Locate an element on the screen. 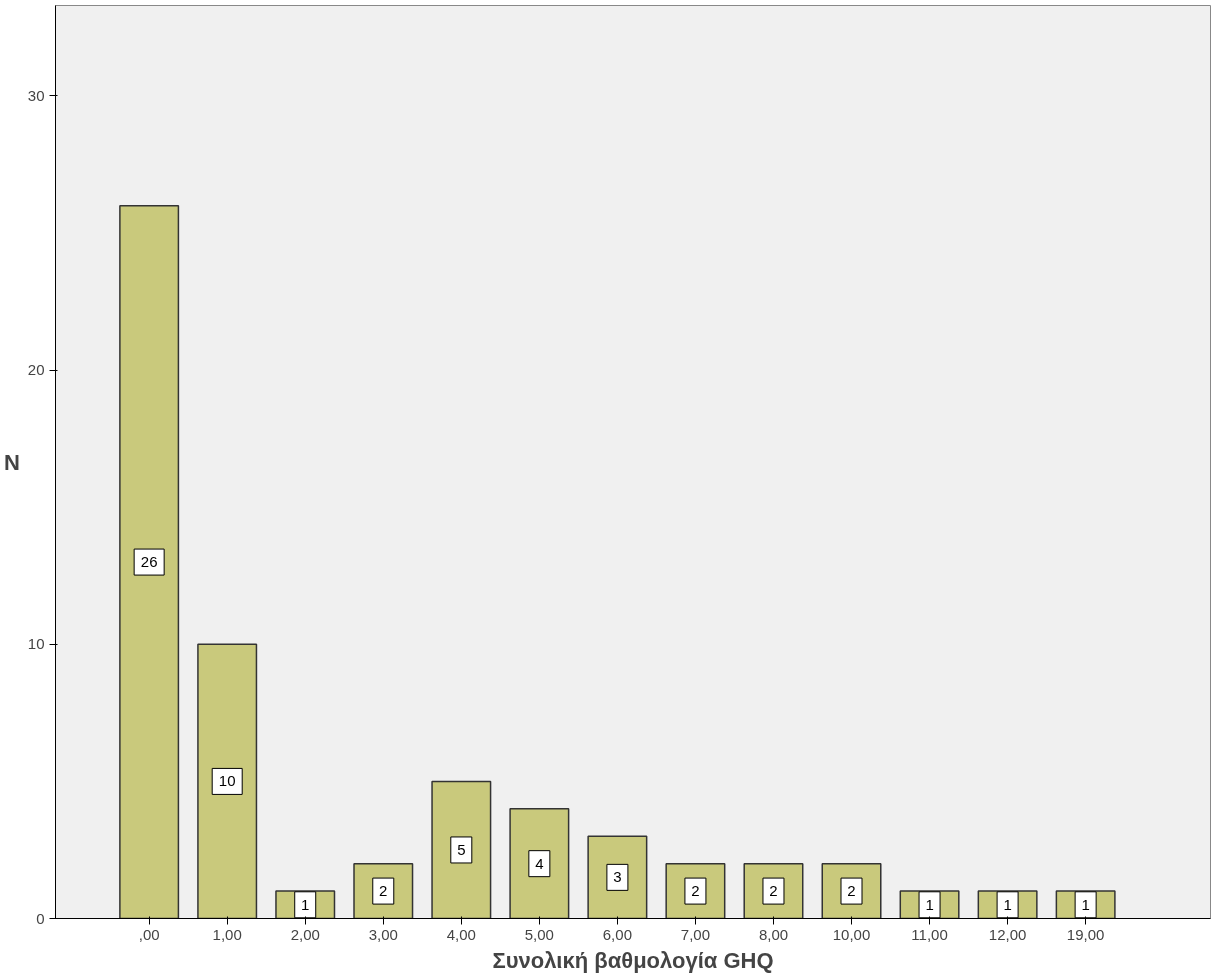 The image size is (1219, 980). x-tick-label: 10,00 is located at coordinates (851, 934).